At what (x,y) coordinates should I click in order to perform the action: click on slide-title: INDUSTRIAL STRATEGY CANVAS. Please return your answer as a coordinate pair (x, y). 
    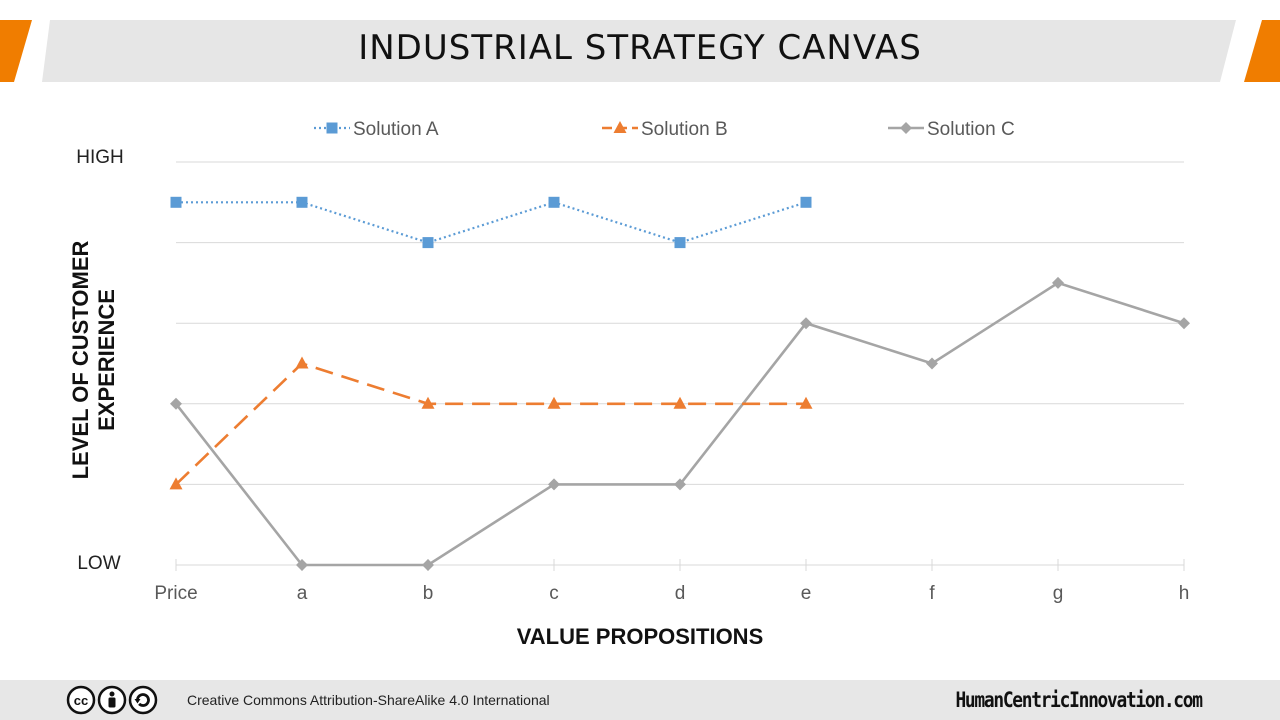
    Looking at the image, I should click on (640, 48).